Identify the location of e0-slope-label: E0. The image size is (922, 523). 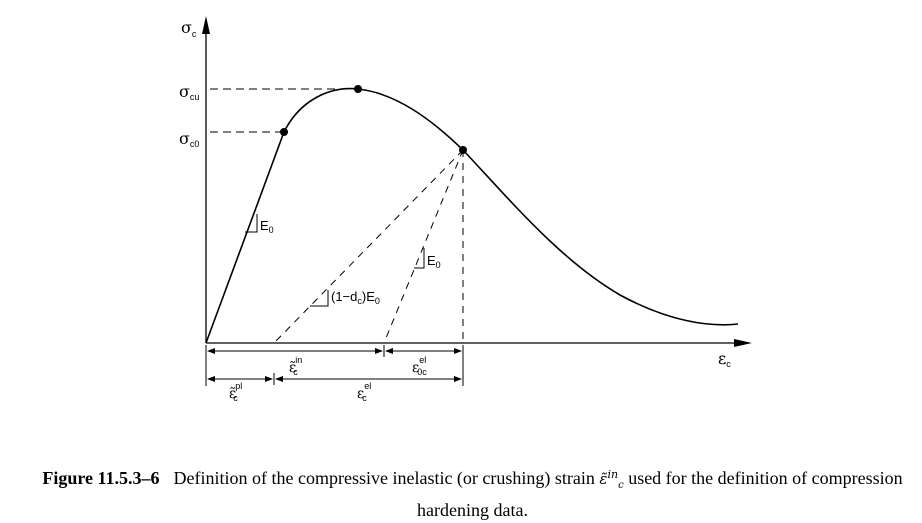
(267, 226).